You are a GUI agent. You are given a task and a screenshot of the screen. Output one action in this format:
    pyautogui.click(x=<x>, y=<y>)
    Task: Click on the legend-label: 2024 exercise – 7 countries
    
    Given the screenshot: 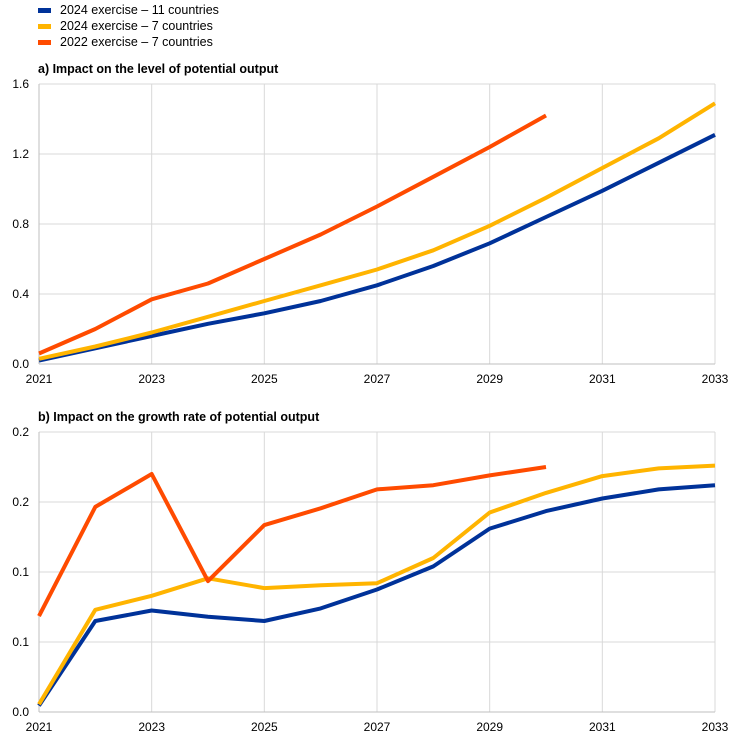 What is the action you would take?
    pyautogui.click(x=136, y=26)
    